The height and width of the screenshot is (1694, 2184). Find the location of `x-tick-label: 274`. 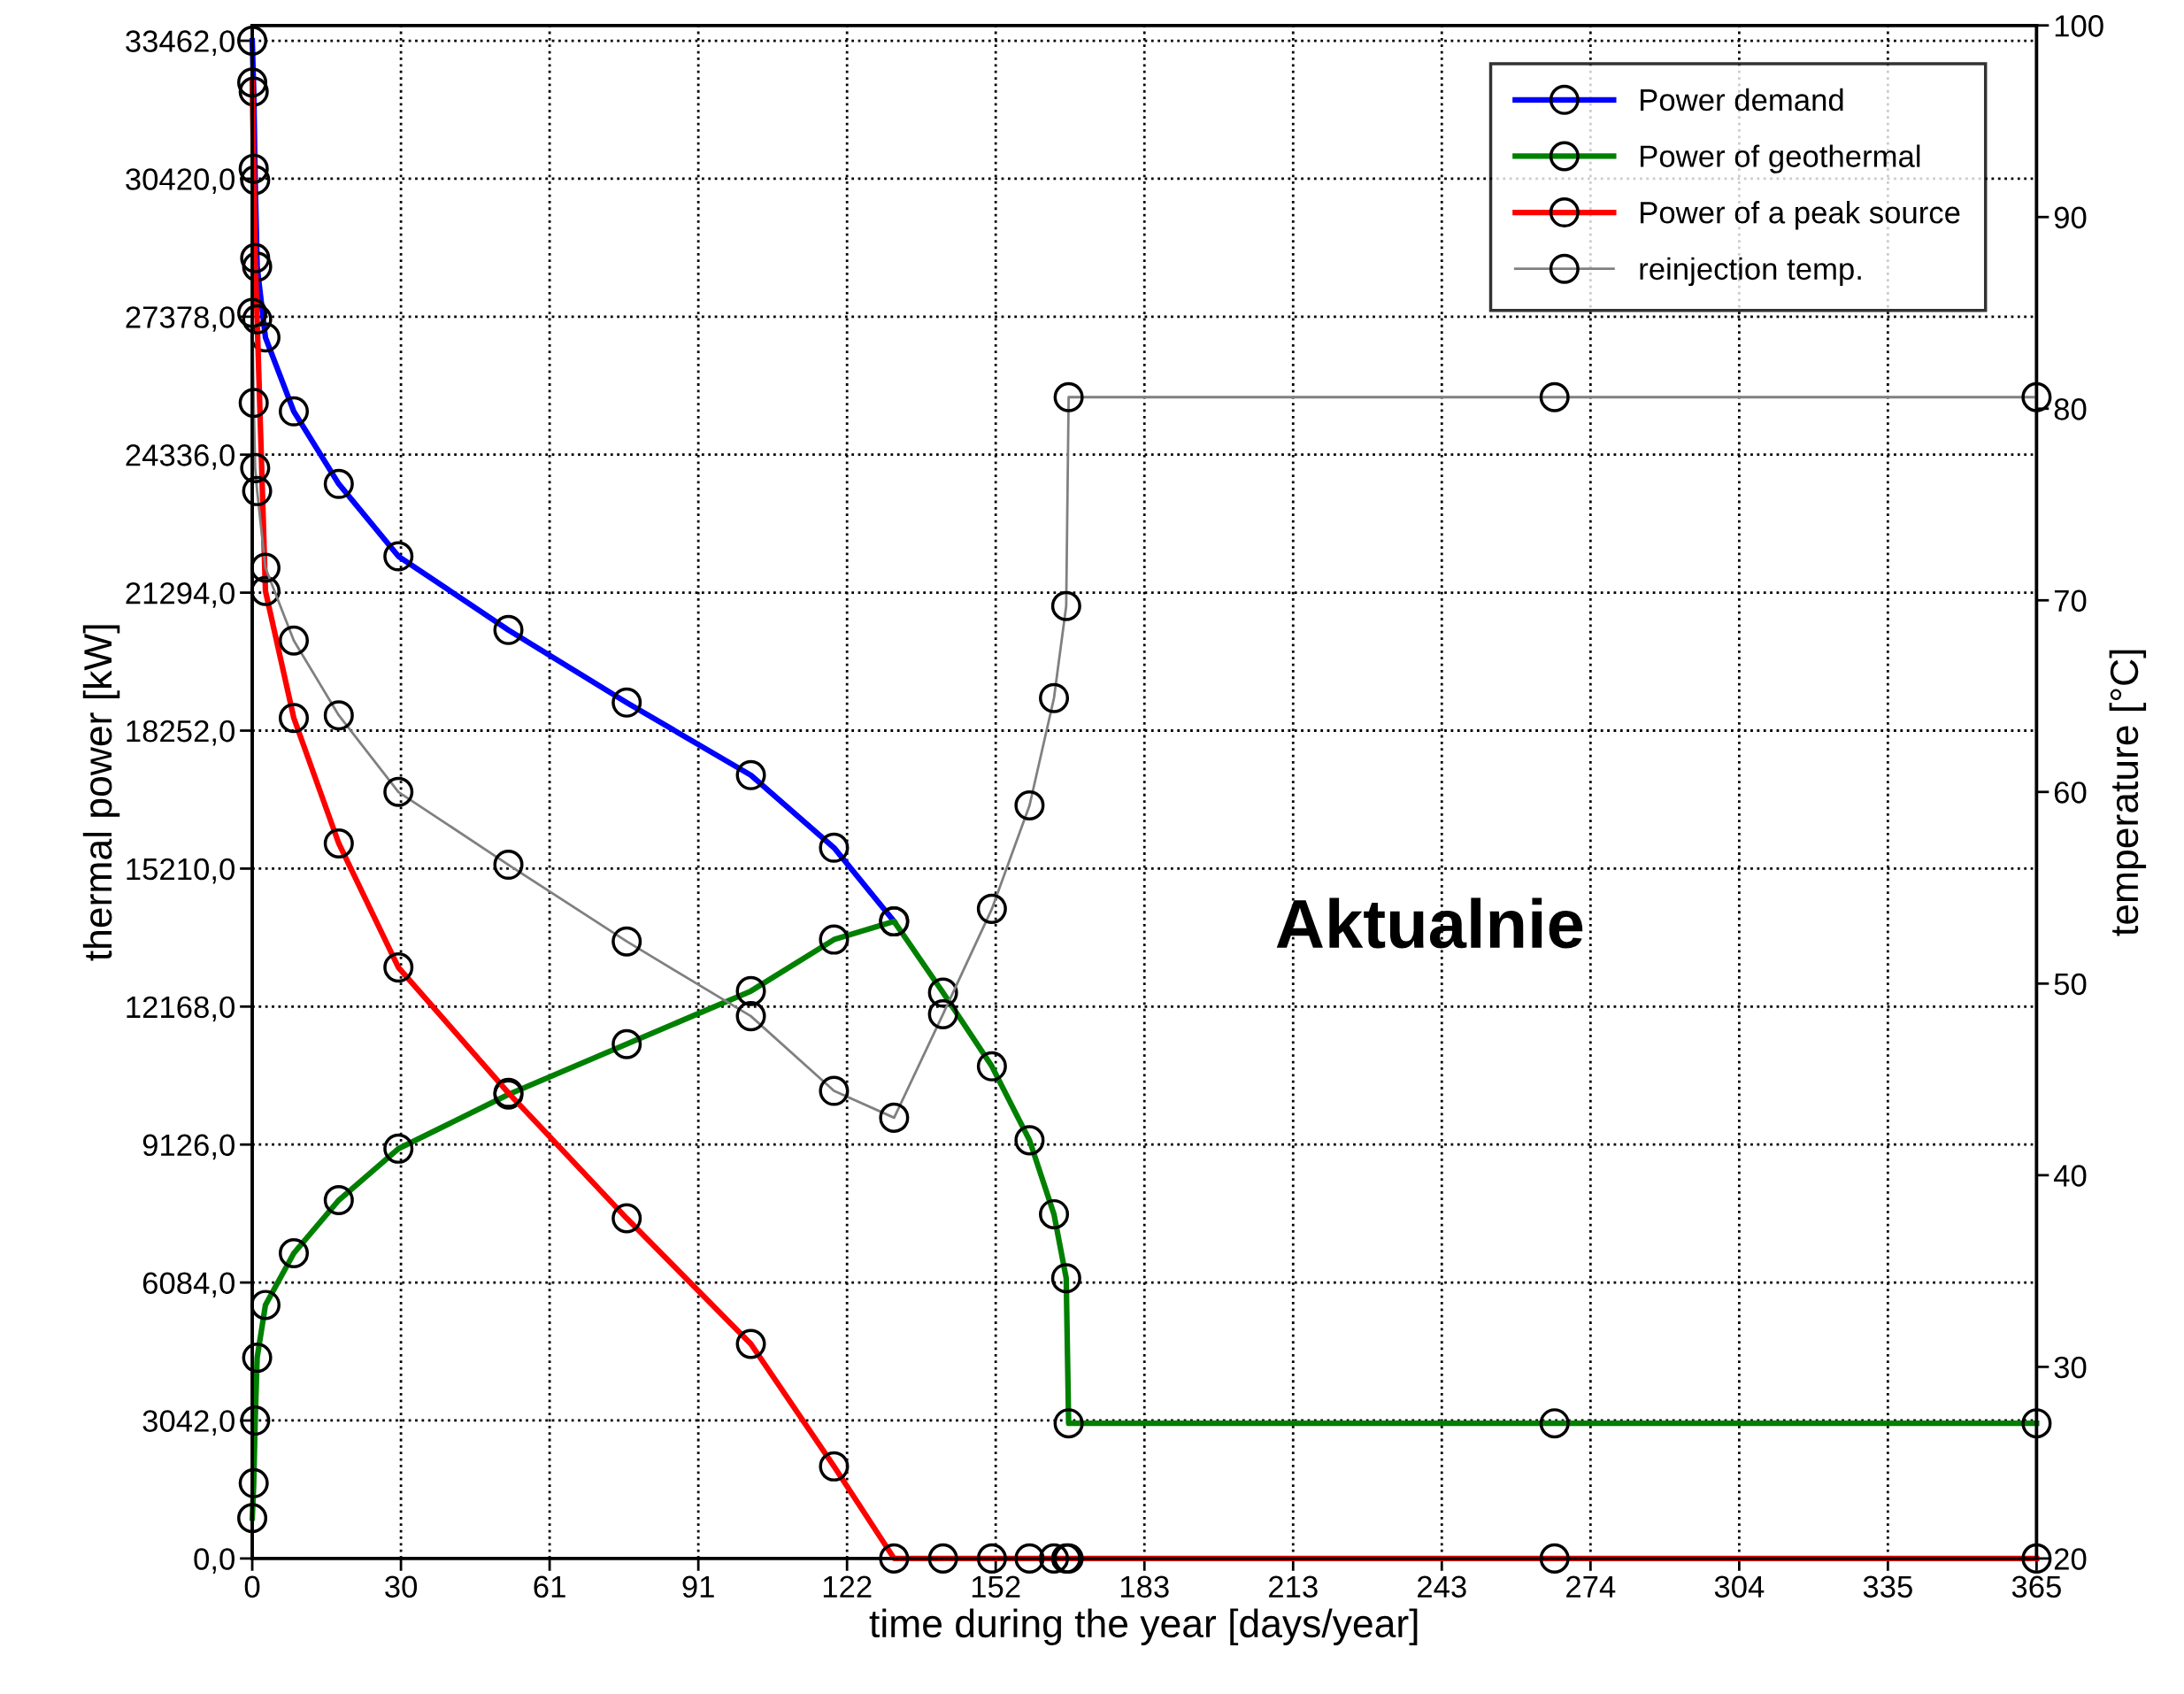

x-tick-label: 274 is located at coordinates (1591, 1587).